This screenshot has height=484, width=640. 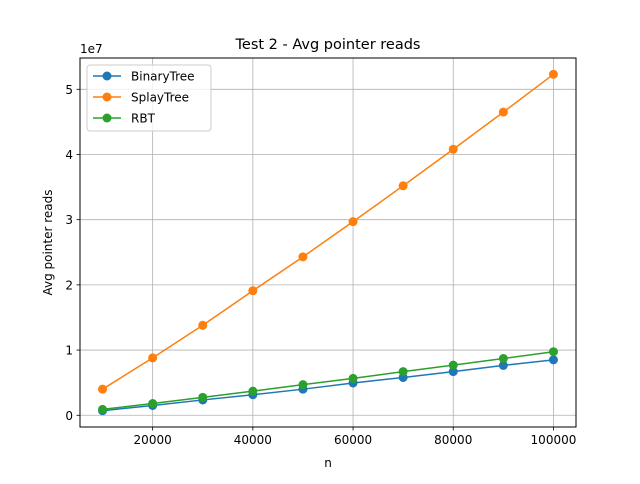 What do you see at coordinates (328, 45) in the screenshot?
I see `chart-title: Test 2 - Avg pointer reads` at bounding box center [328, 45].